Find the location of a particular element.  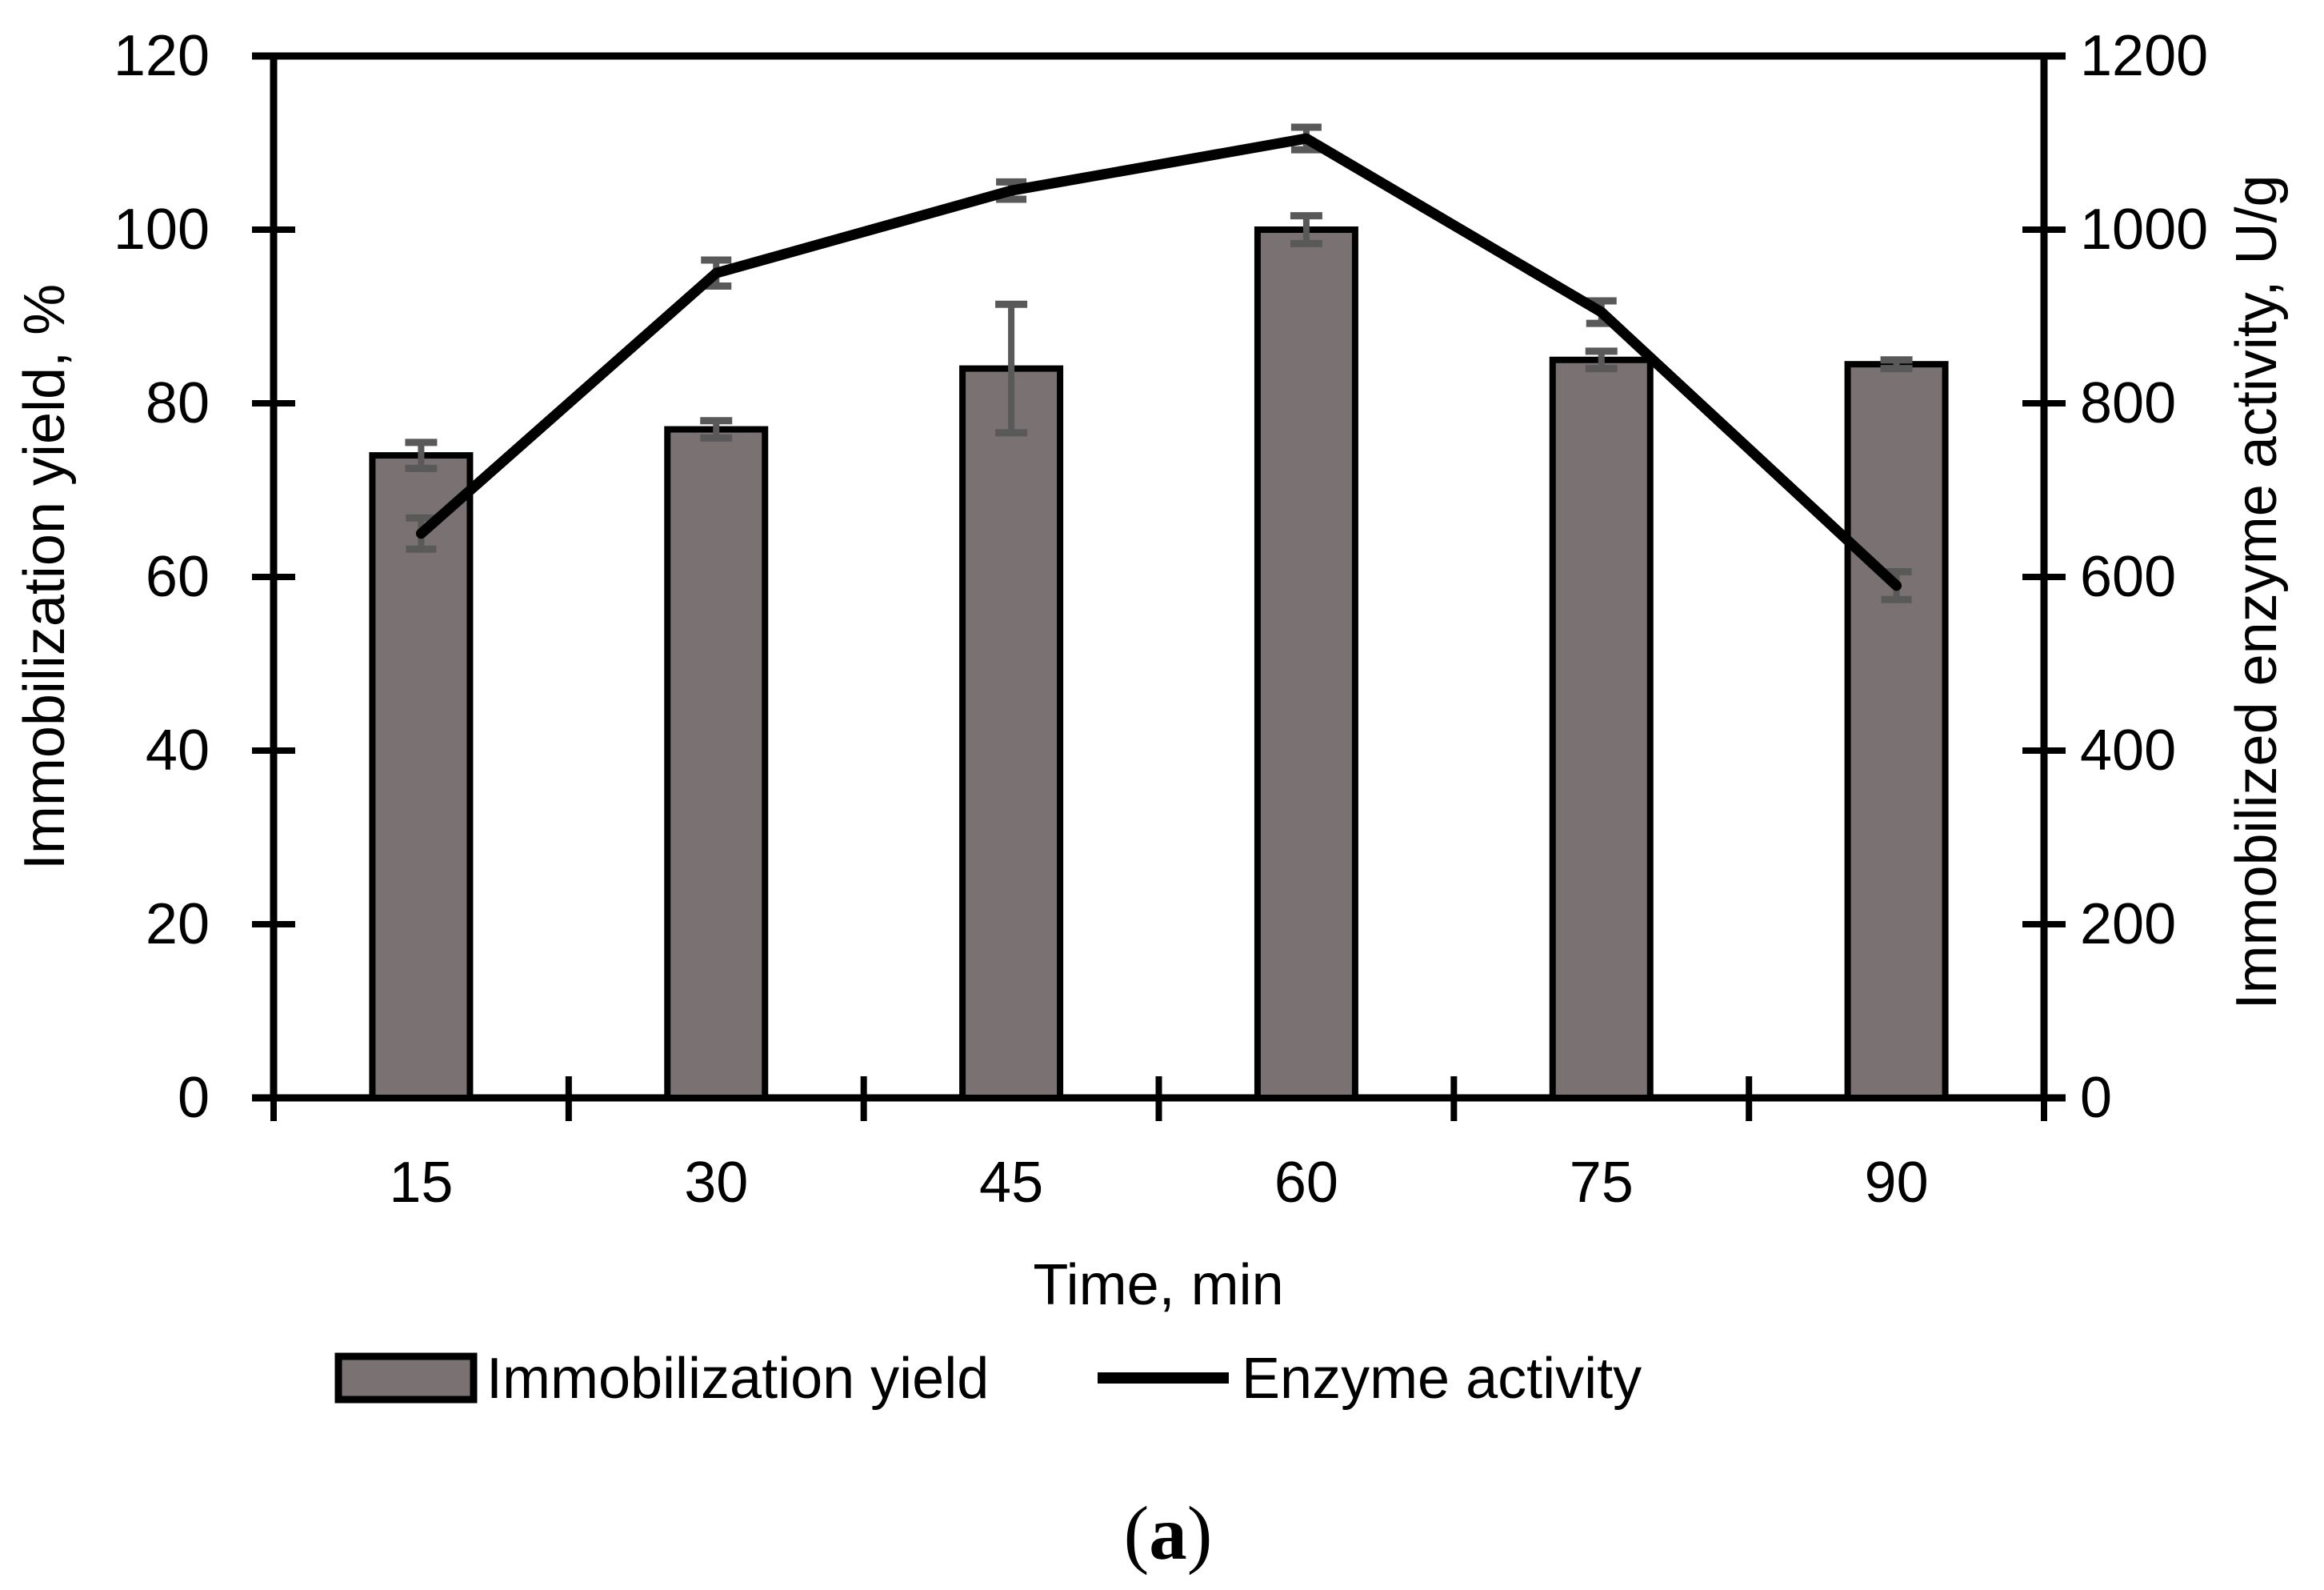

caption-letter: a is located at coordinates (1168, 1534).